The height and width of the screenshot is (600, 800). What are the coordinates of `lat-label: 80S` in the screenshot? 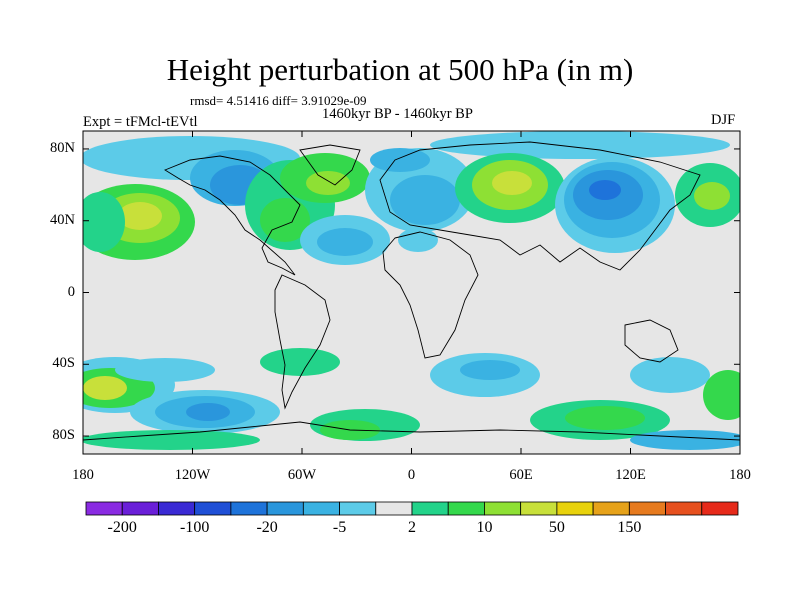 It's located at (63, 435).